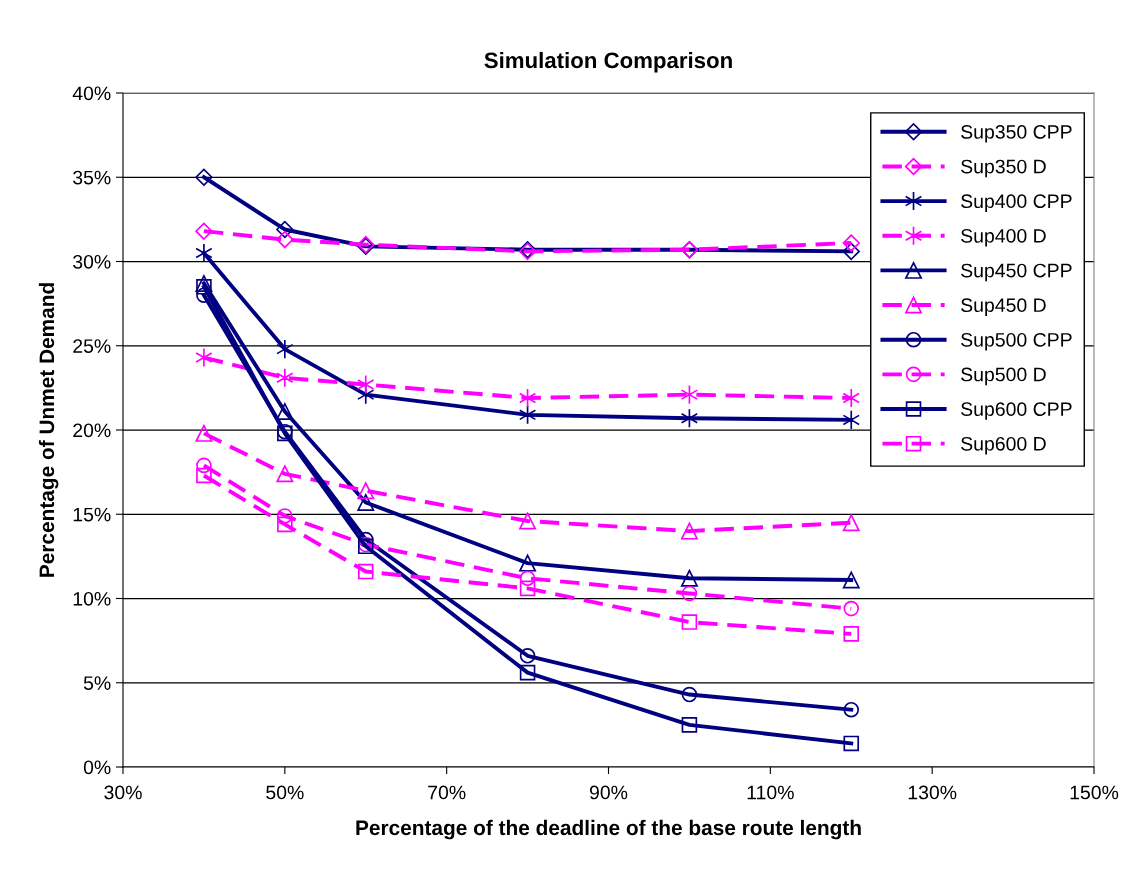 Image resolution: width=1126 pixels, height=890 pixels. Describe the element at coordinates (1003, 168) in the screenshot. I see `legend-label: Sup350 D` at that location.